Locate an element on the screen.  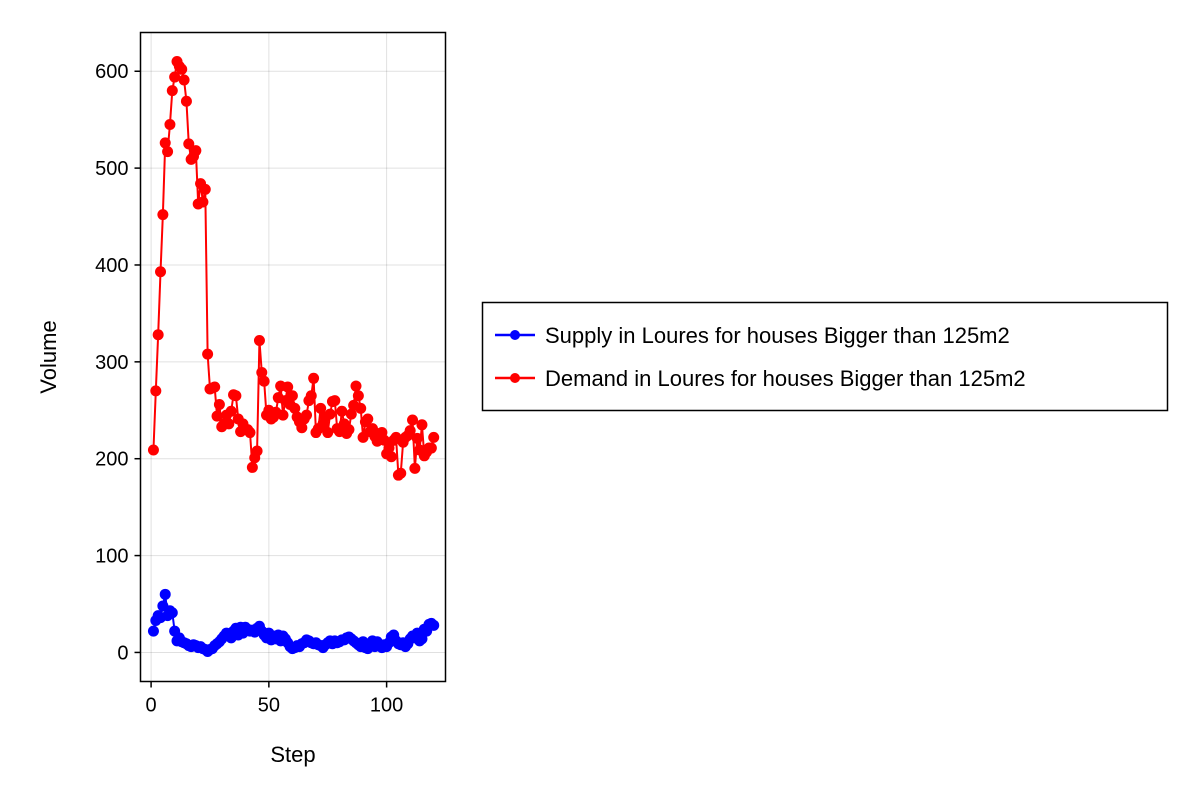
y-tick-label: 0 is located at coordinates (122, 653).